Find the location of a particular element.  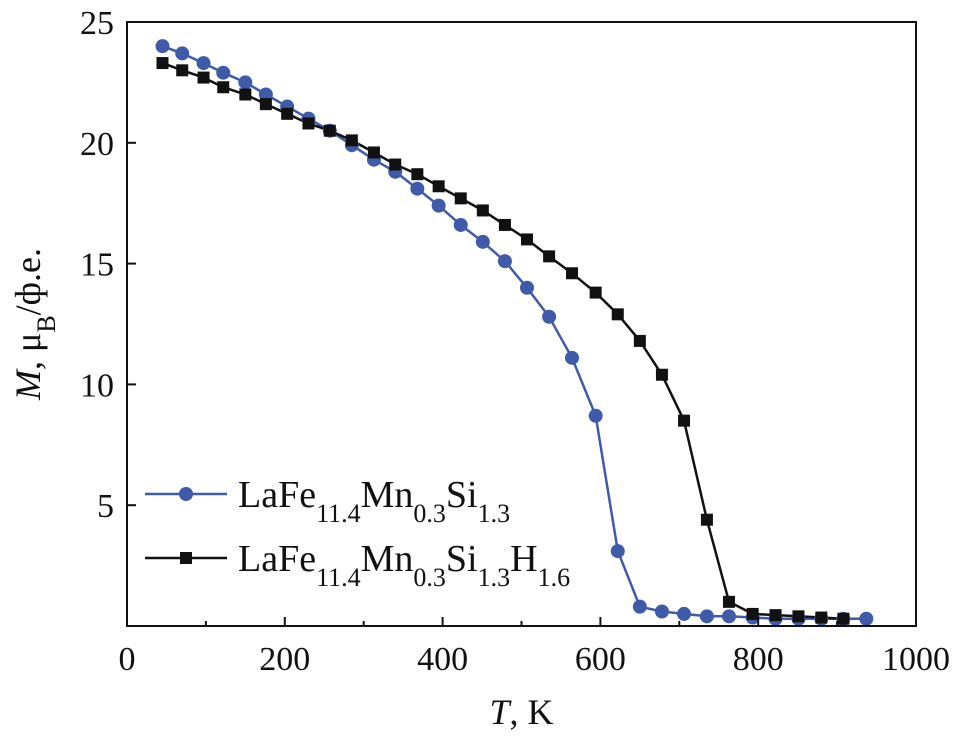

y-axis-unit: /ф.е. is located at coordinates (28, 281).